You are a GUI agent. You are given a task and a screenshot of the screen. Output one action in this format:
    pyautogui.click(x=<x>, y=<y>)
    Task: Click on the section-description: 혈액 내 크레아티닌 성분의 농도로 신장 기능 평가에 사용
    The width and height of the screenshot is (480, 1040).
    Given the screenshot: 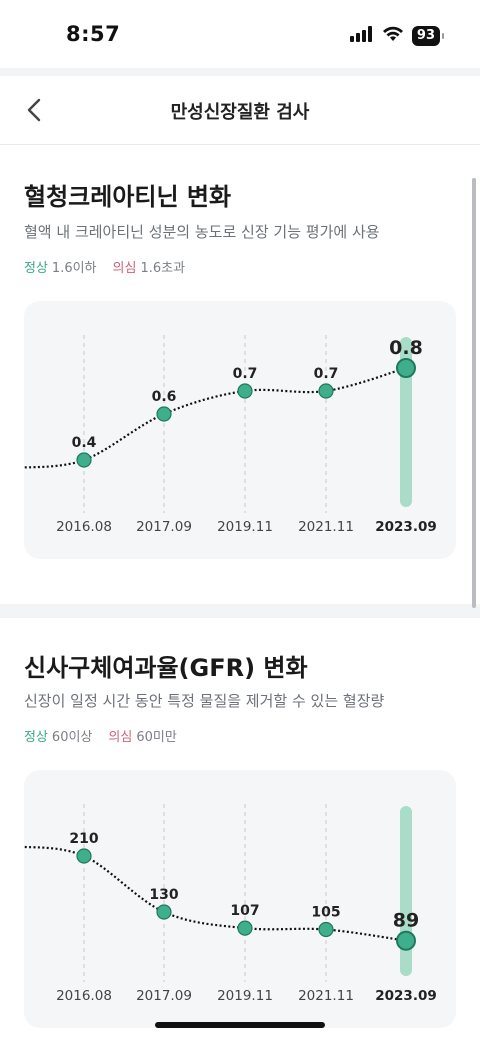 What is the action you would take?
    pyautogui.click(x=202, y=232)
    